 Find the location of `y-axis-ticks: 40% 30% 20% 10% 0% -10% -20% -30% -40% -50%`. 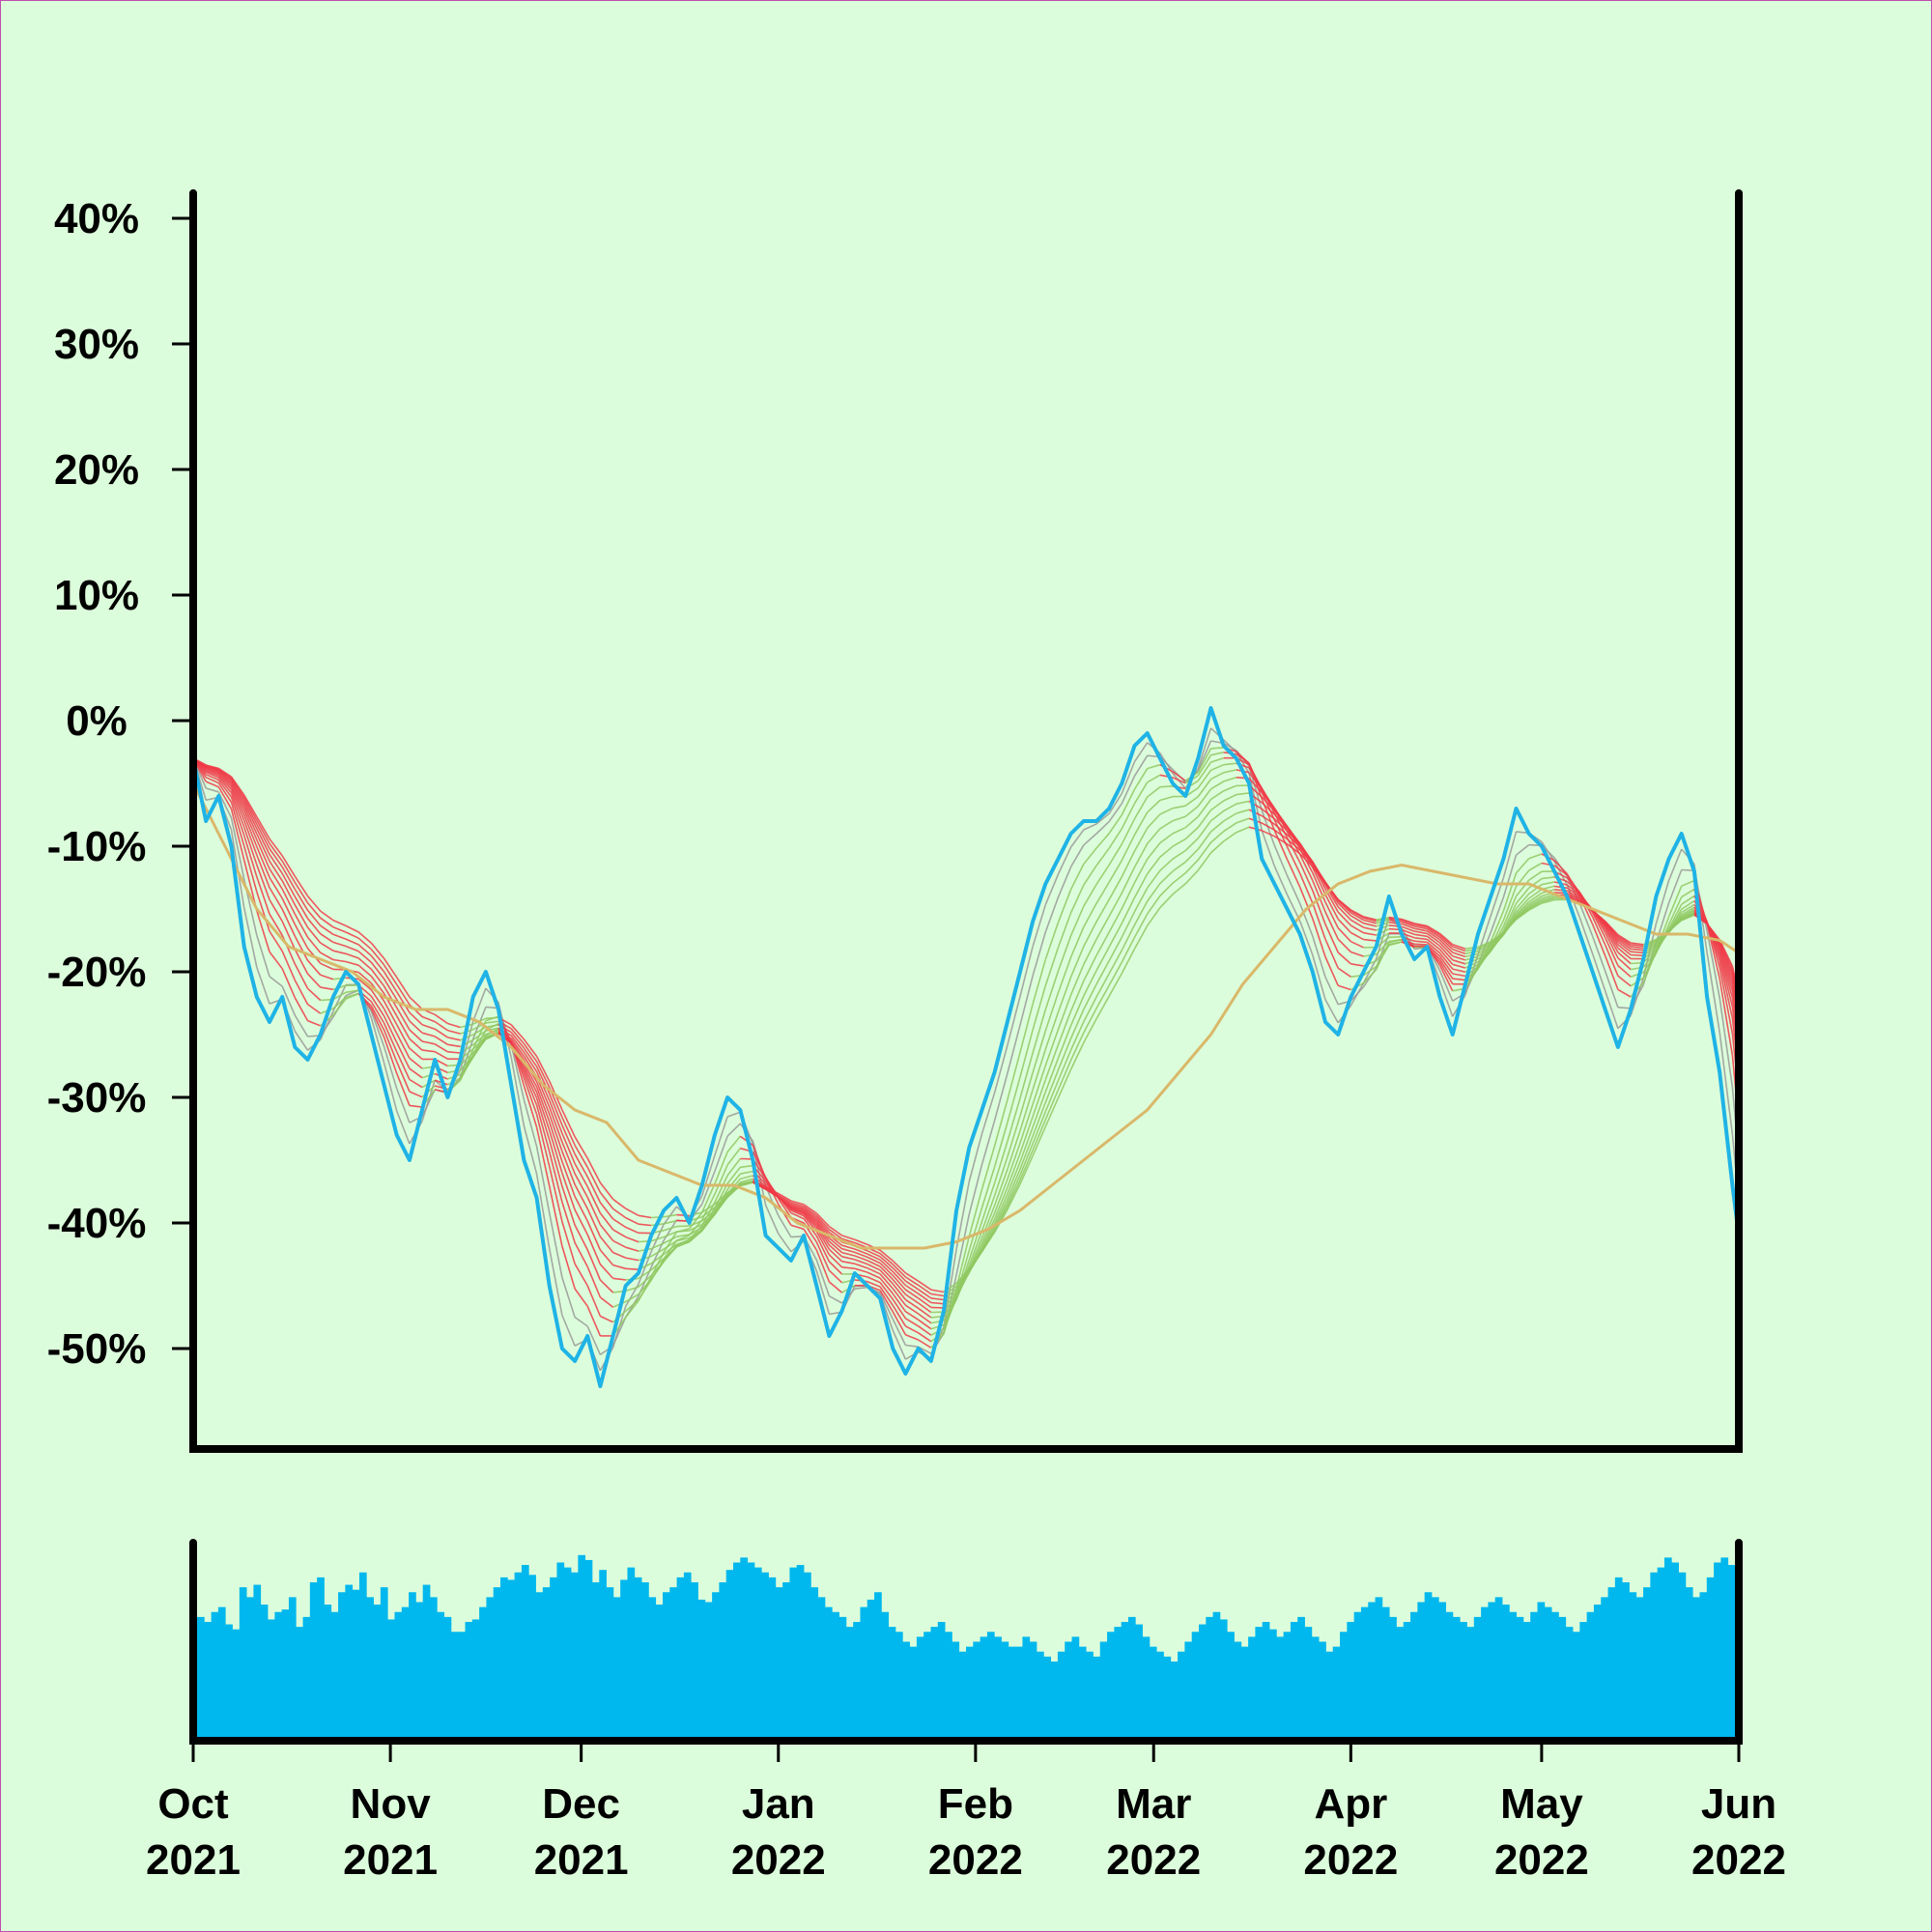

y-axis-ticks: 40% 30% 20% 10% 0% -10% -20% -30% -40% -50% is located at coordinates (120, 784).